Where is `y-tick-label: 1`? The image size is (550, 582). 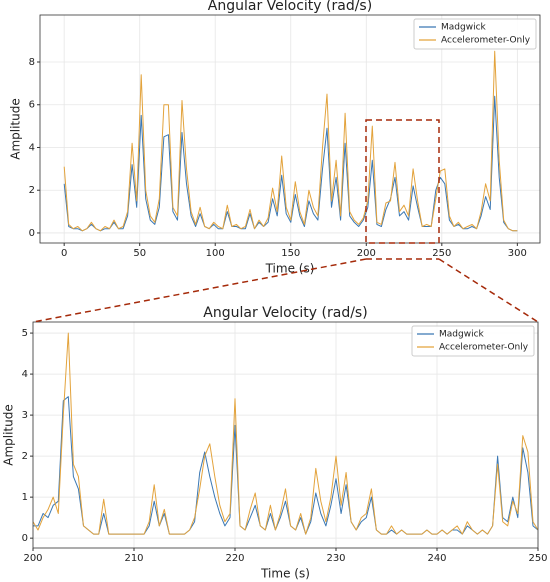
y-tick-label: 1 is located at coordinates (25, 497).